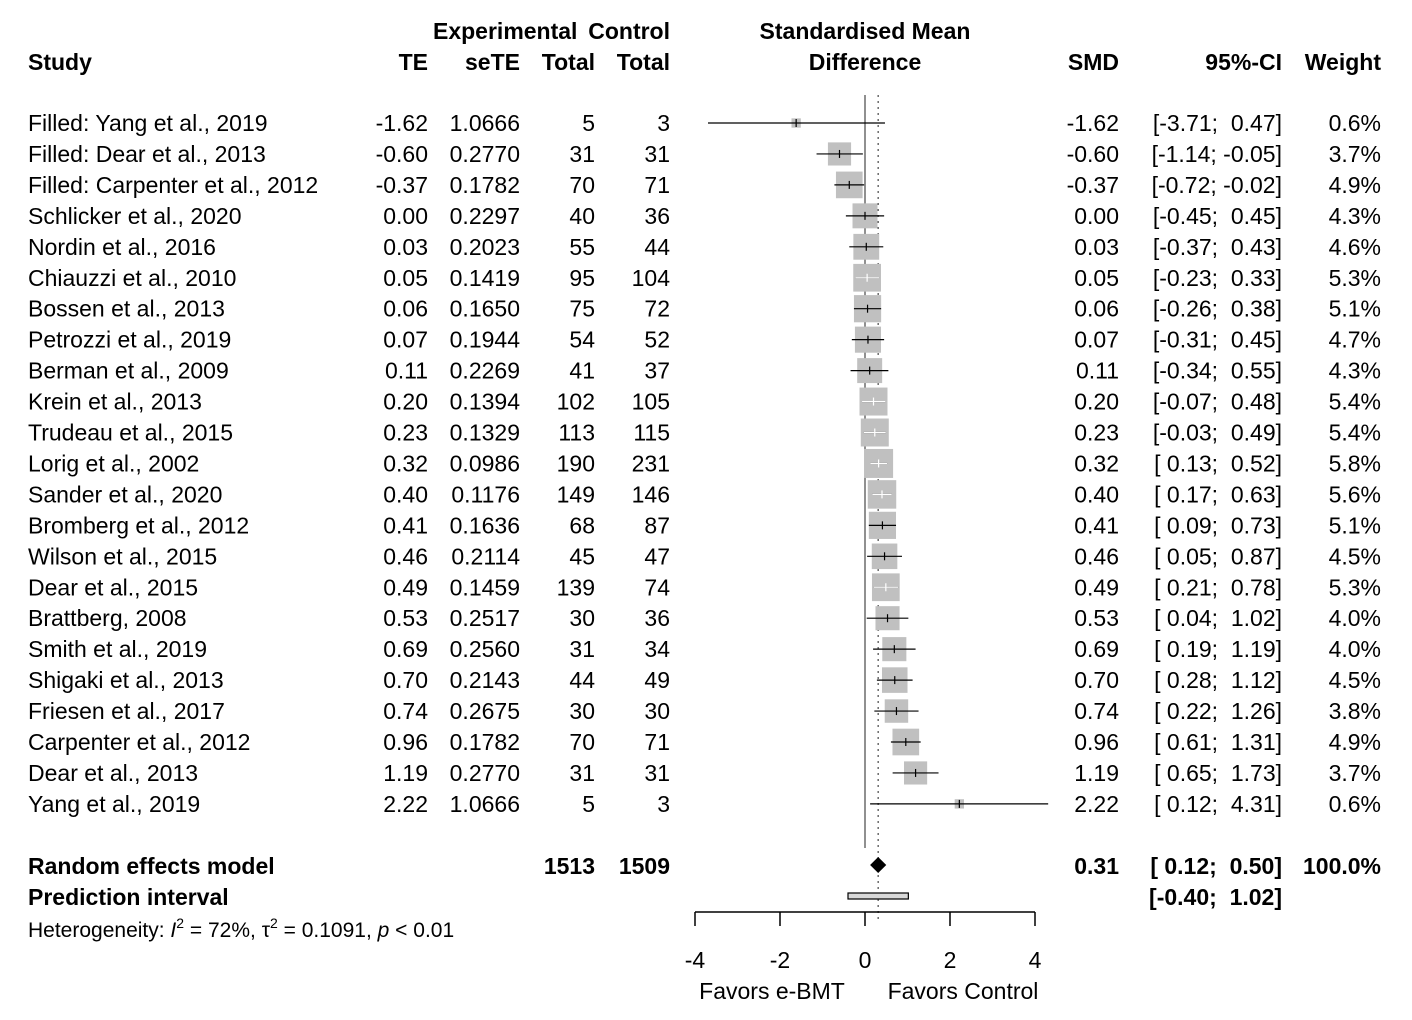 The image size is (1412, 1020). Describe the element at coordinates (1218, 711) in the screenshot. I see `study-ci: [ 0.22; 1.26]` at that location.